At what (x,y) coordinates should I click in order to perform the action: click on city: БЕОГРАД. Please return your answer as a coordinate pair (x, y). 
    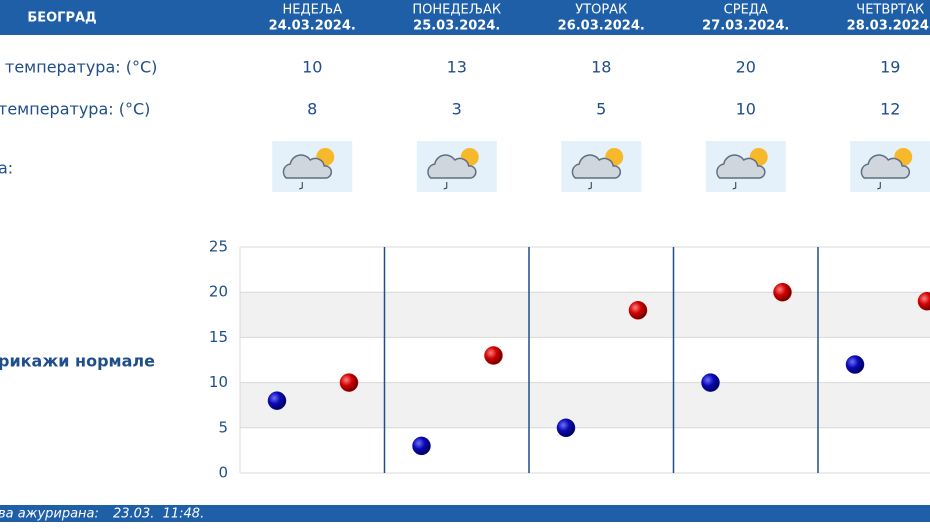
    Looking at the image, I should click on (61, 18).